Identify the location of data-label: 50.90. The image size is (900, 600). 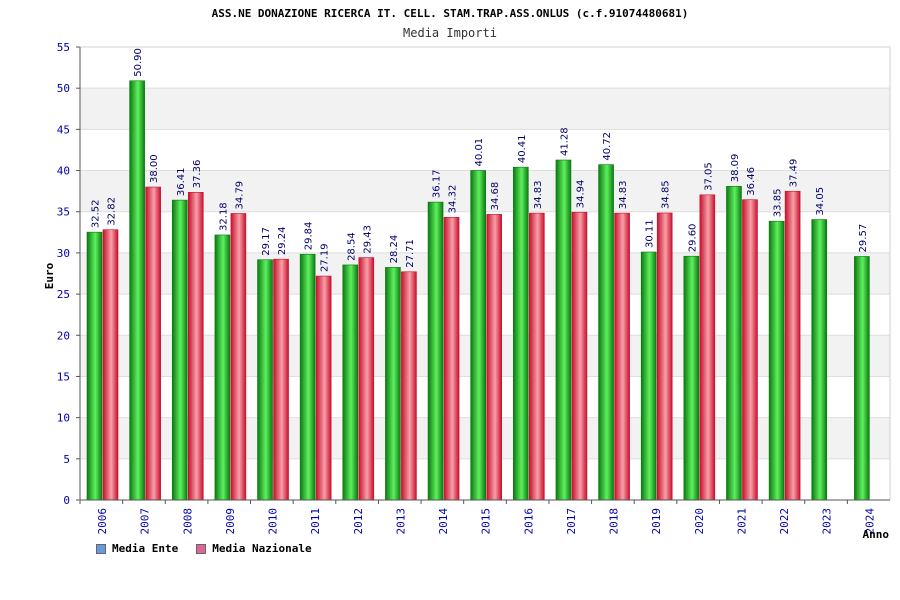
(138, 62).